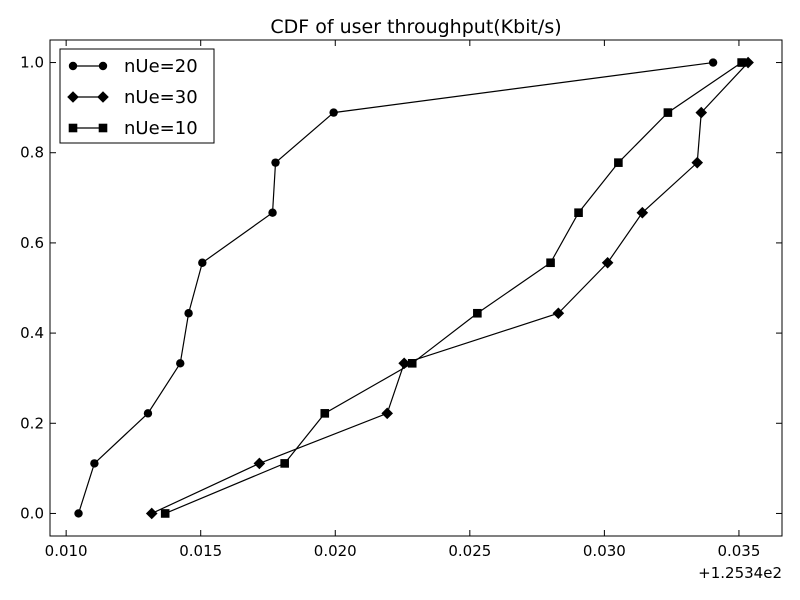 Image resolution: width=800 pixels, height=600 pixels. What do you see at coordinates (32, 243) in the screenshot?
I see `y-tick-label: 0.6` at bounding box center [32, 243].